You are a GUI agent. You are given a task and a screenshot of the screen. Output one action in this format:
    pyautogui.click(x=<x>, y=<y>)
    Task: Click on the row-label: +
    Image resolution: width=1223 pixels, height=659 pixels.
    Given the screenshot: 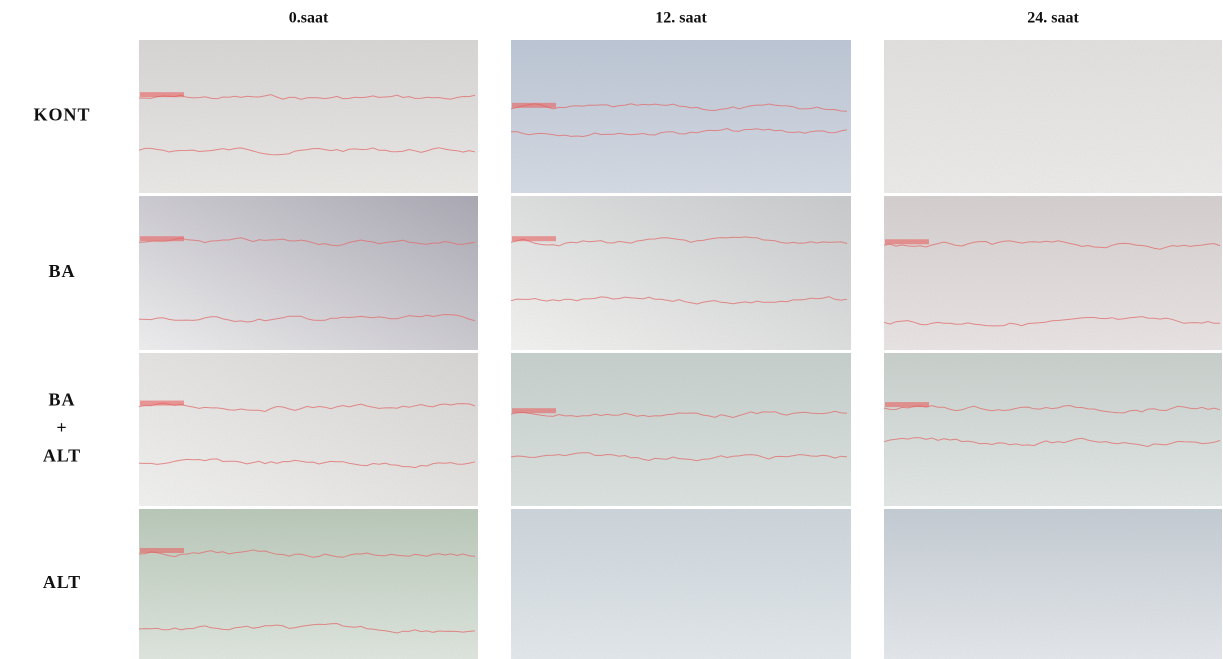 What is the action you would take?
    pyautogui.click(x=61, y=428)
    